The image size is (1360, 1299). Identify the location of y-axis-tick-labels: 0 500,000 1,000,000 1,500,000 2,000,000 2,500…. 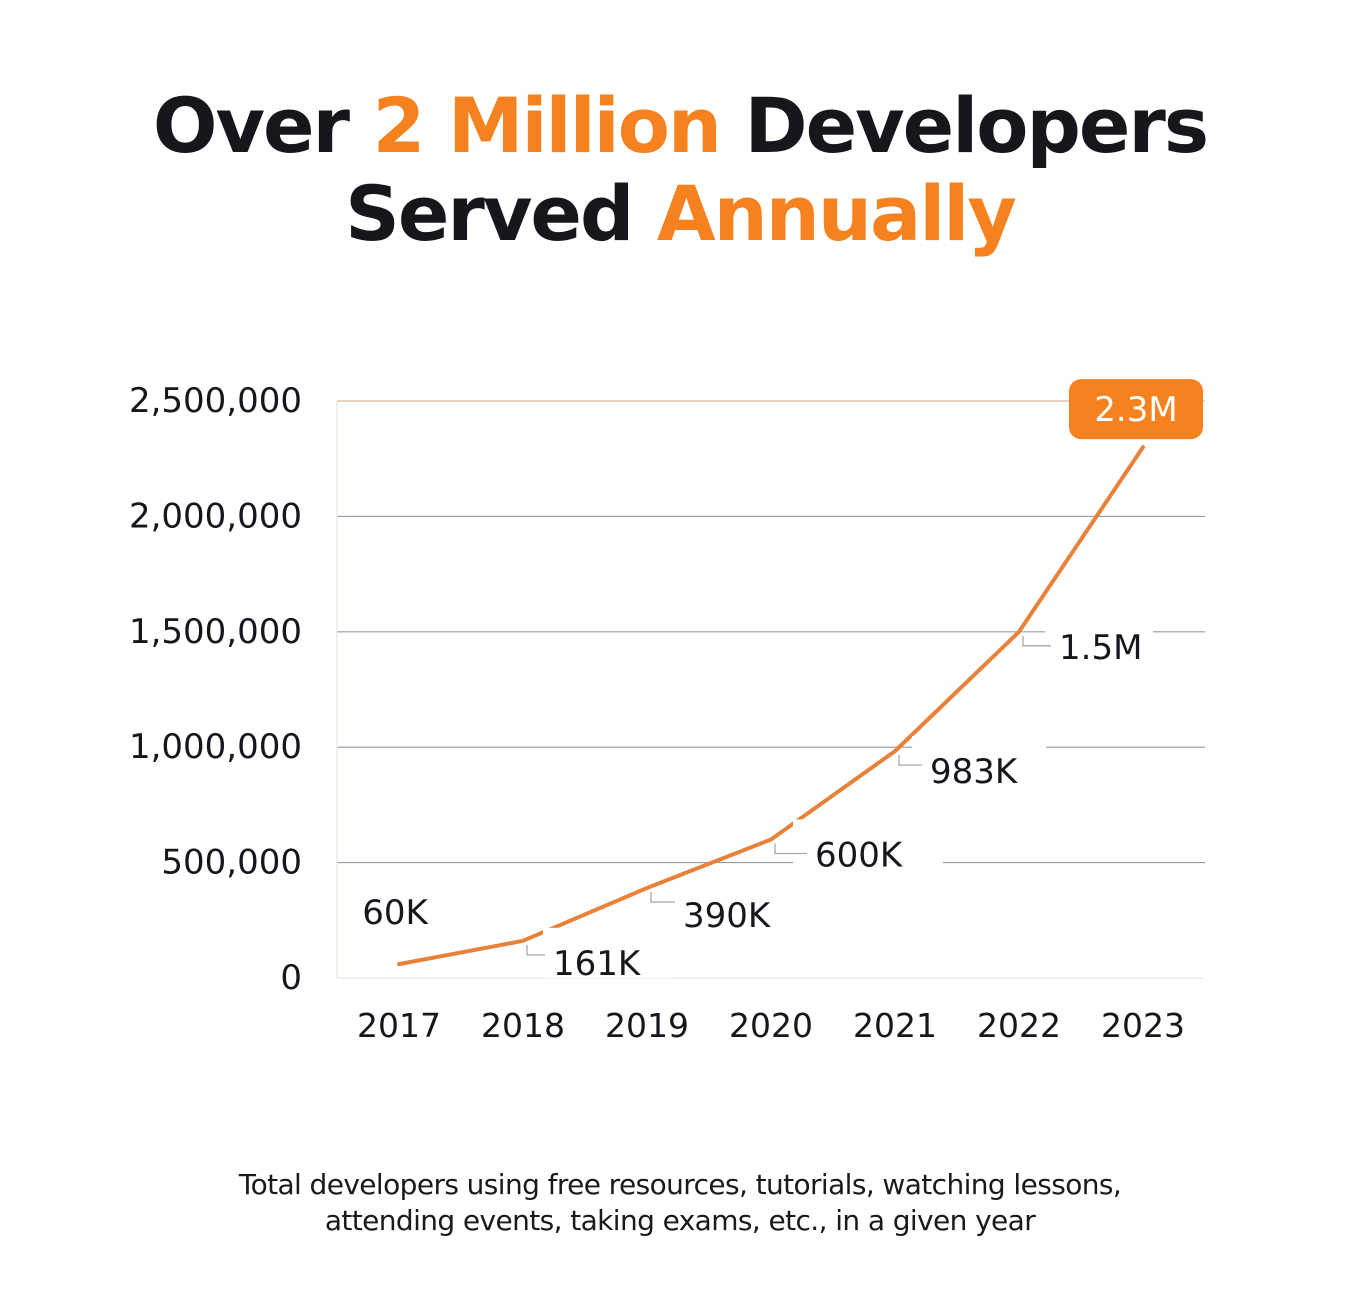
(215, 689).